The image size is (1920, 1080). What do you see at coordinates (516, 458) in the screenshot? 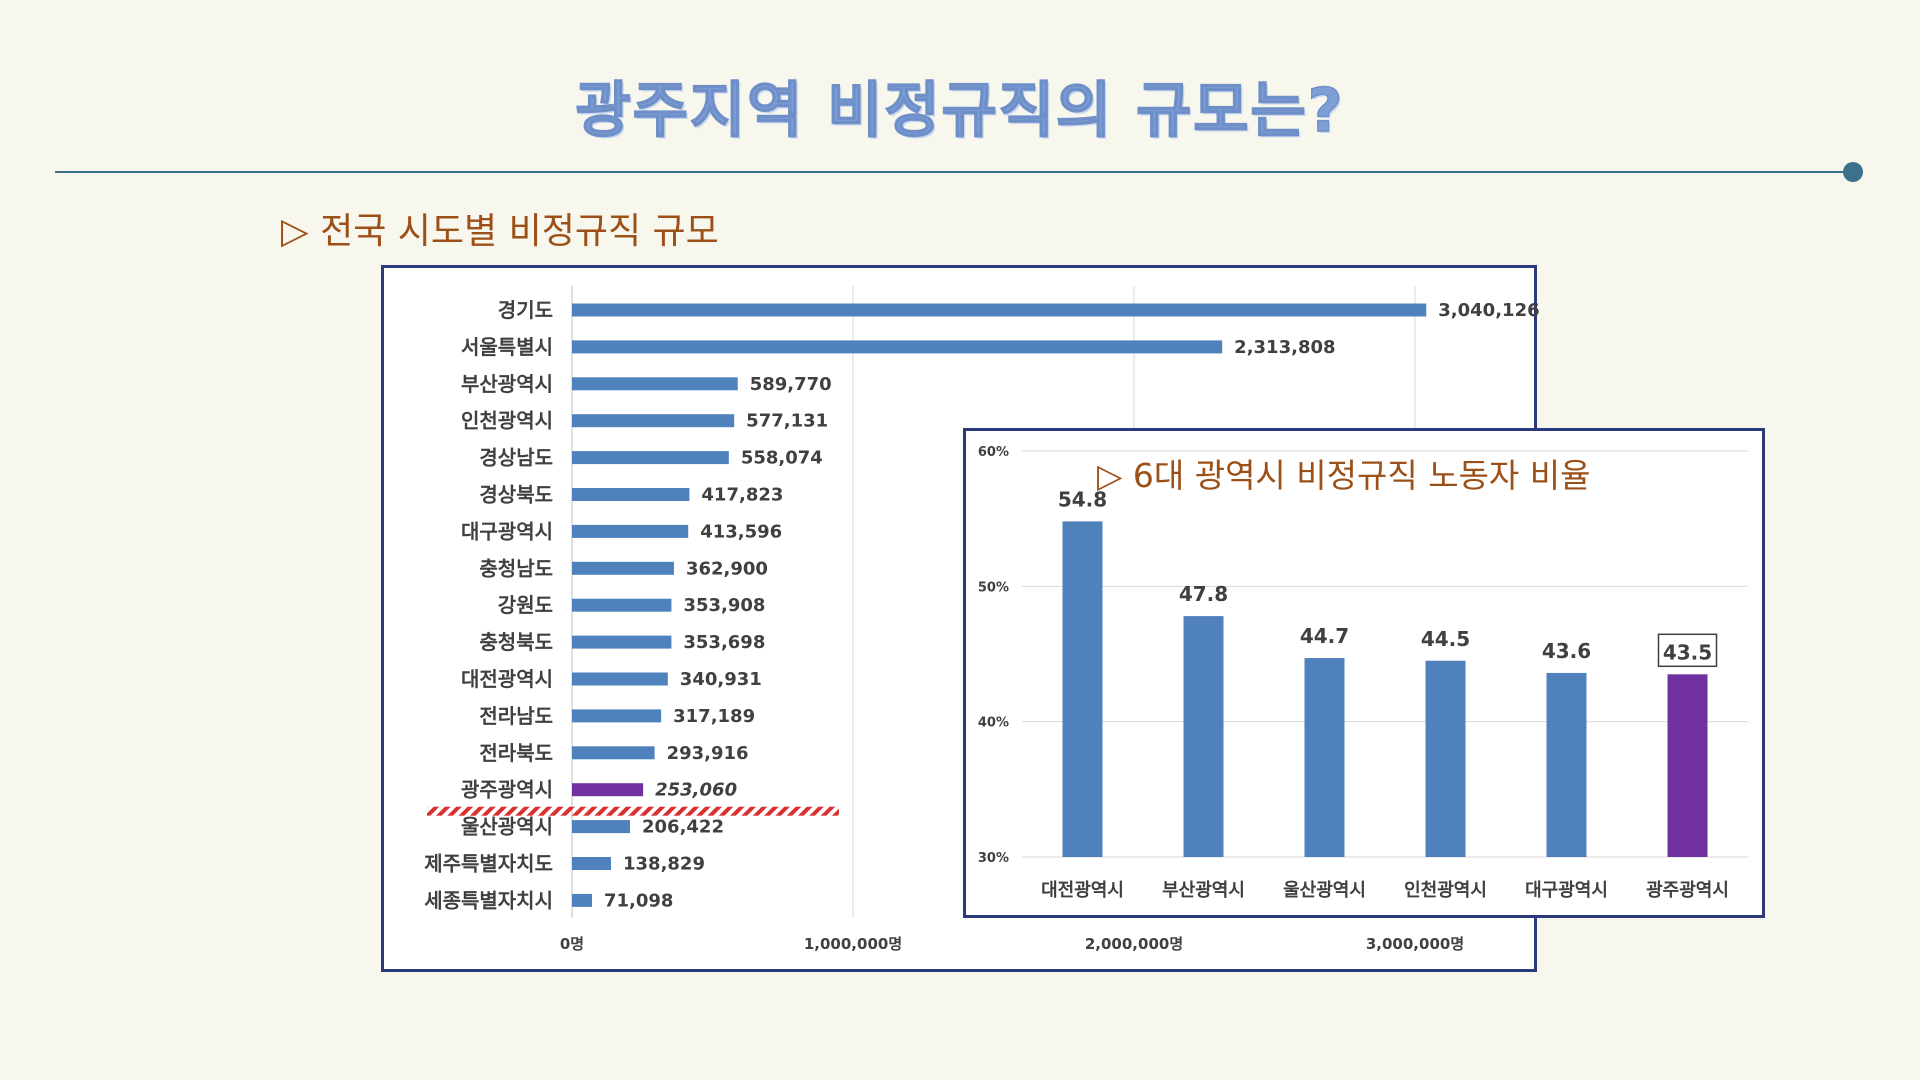
I see `category-label: 경상남도` at bounding box center [516, 458].